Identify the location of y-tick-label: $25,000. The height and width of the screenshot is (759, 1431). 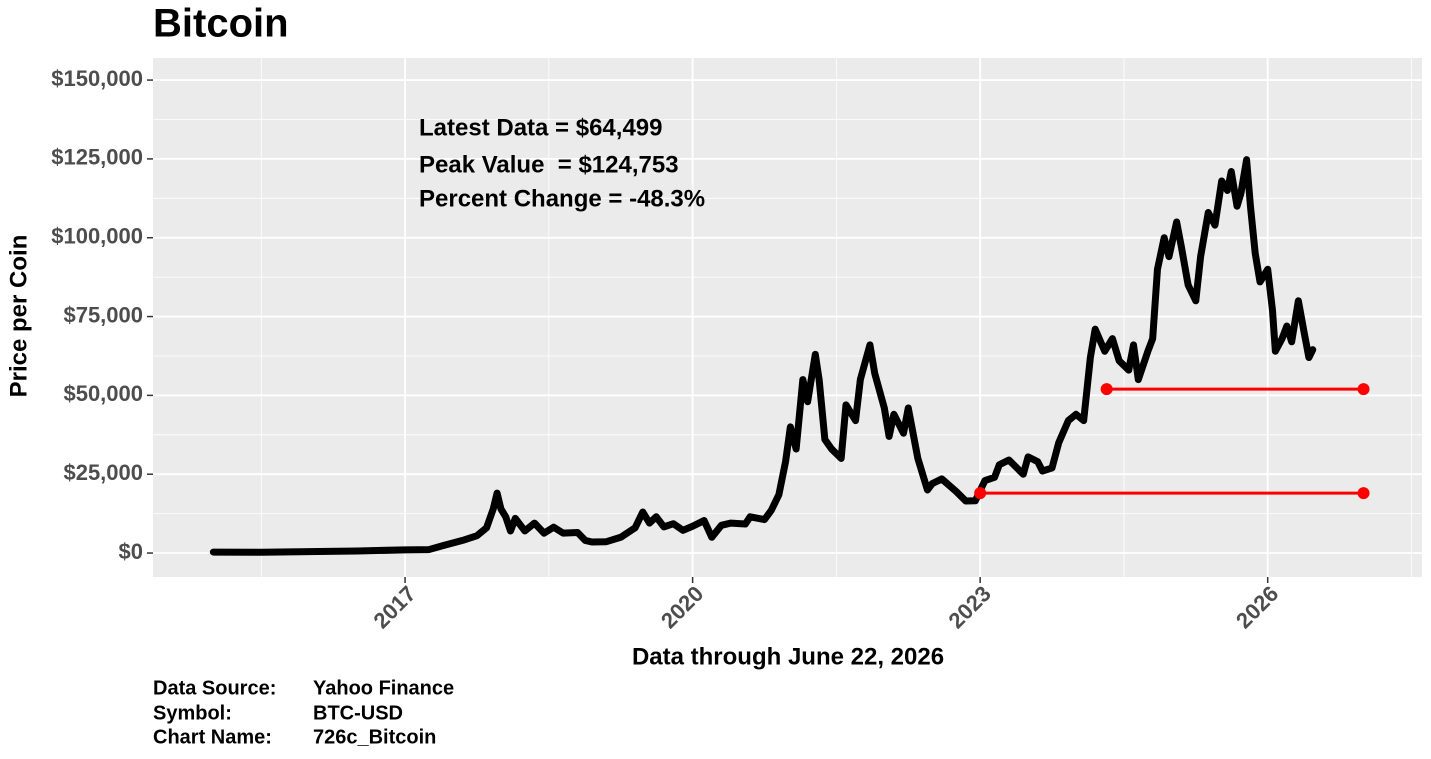
(103, 472).